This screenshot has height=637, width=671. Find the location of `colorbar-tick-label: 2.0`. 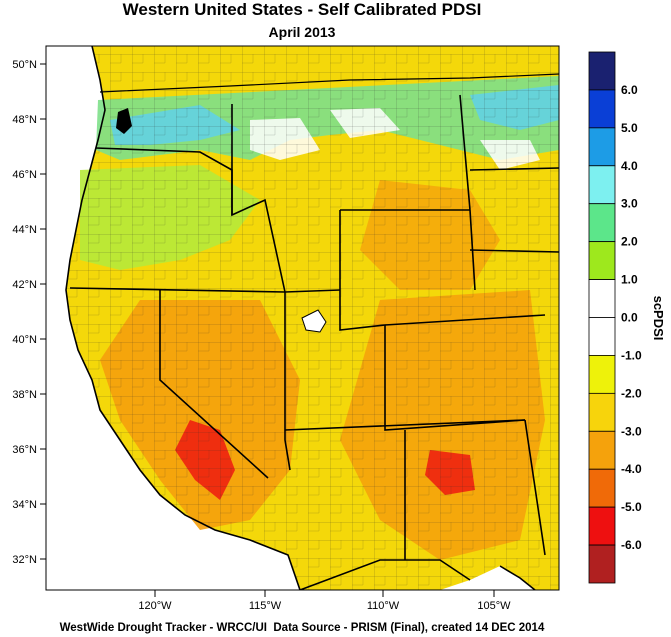

colorbar-tick-label: 2.0 is located at coordinates (629, 242).